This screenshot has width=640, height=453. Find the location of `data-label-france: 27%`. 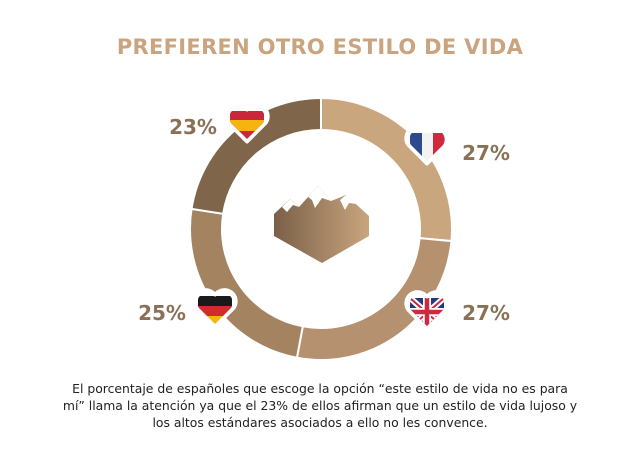

data-label-france: 27% is located at coordinates (486, 153).